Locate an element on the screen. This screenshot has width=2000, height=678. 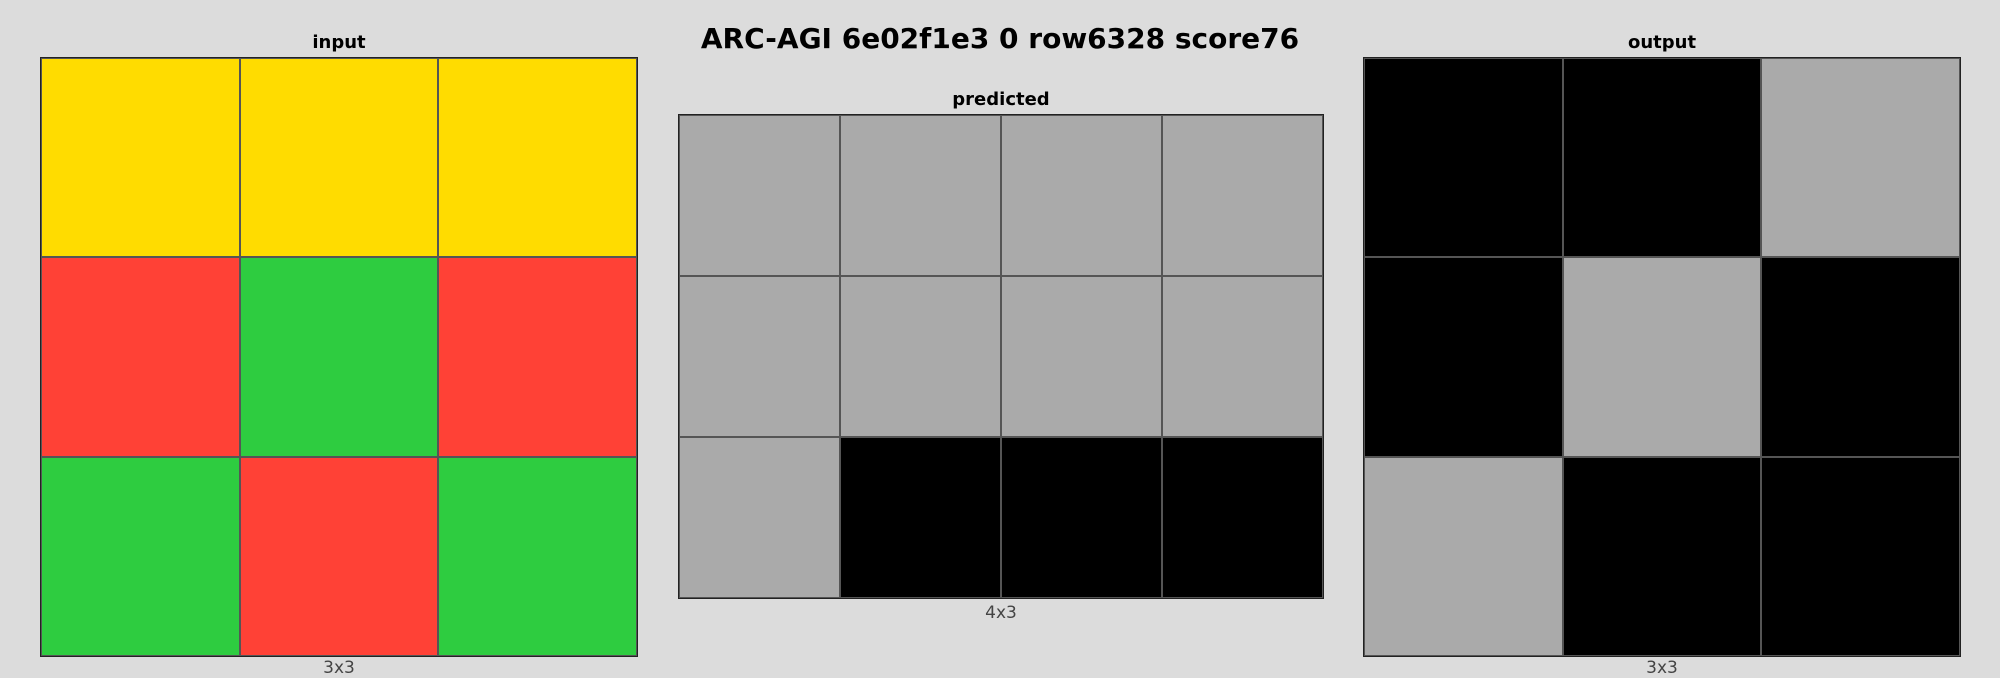
predicted-cell-r0-c1 is located at coordinates (920, 195).